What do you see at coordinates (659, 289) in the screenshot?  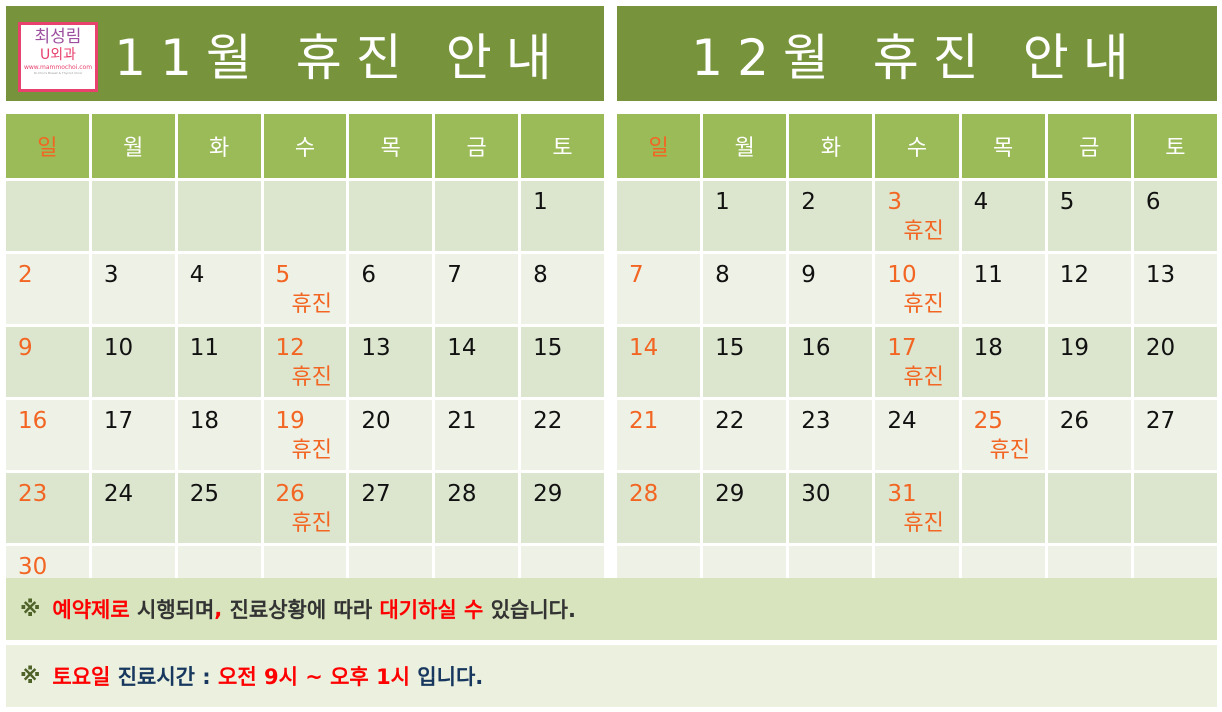 I see `day-cell: 7` at bounding box center [659, 289].